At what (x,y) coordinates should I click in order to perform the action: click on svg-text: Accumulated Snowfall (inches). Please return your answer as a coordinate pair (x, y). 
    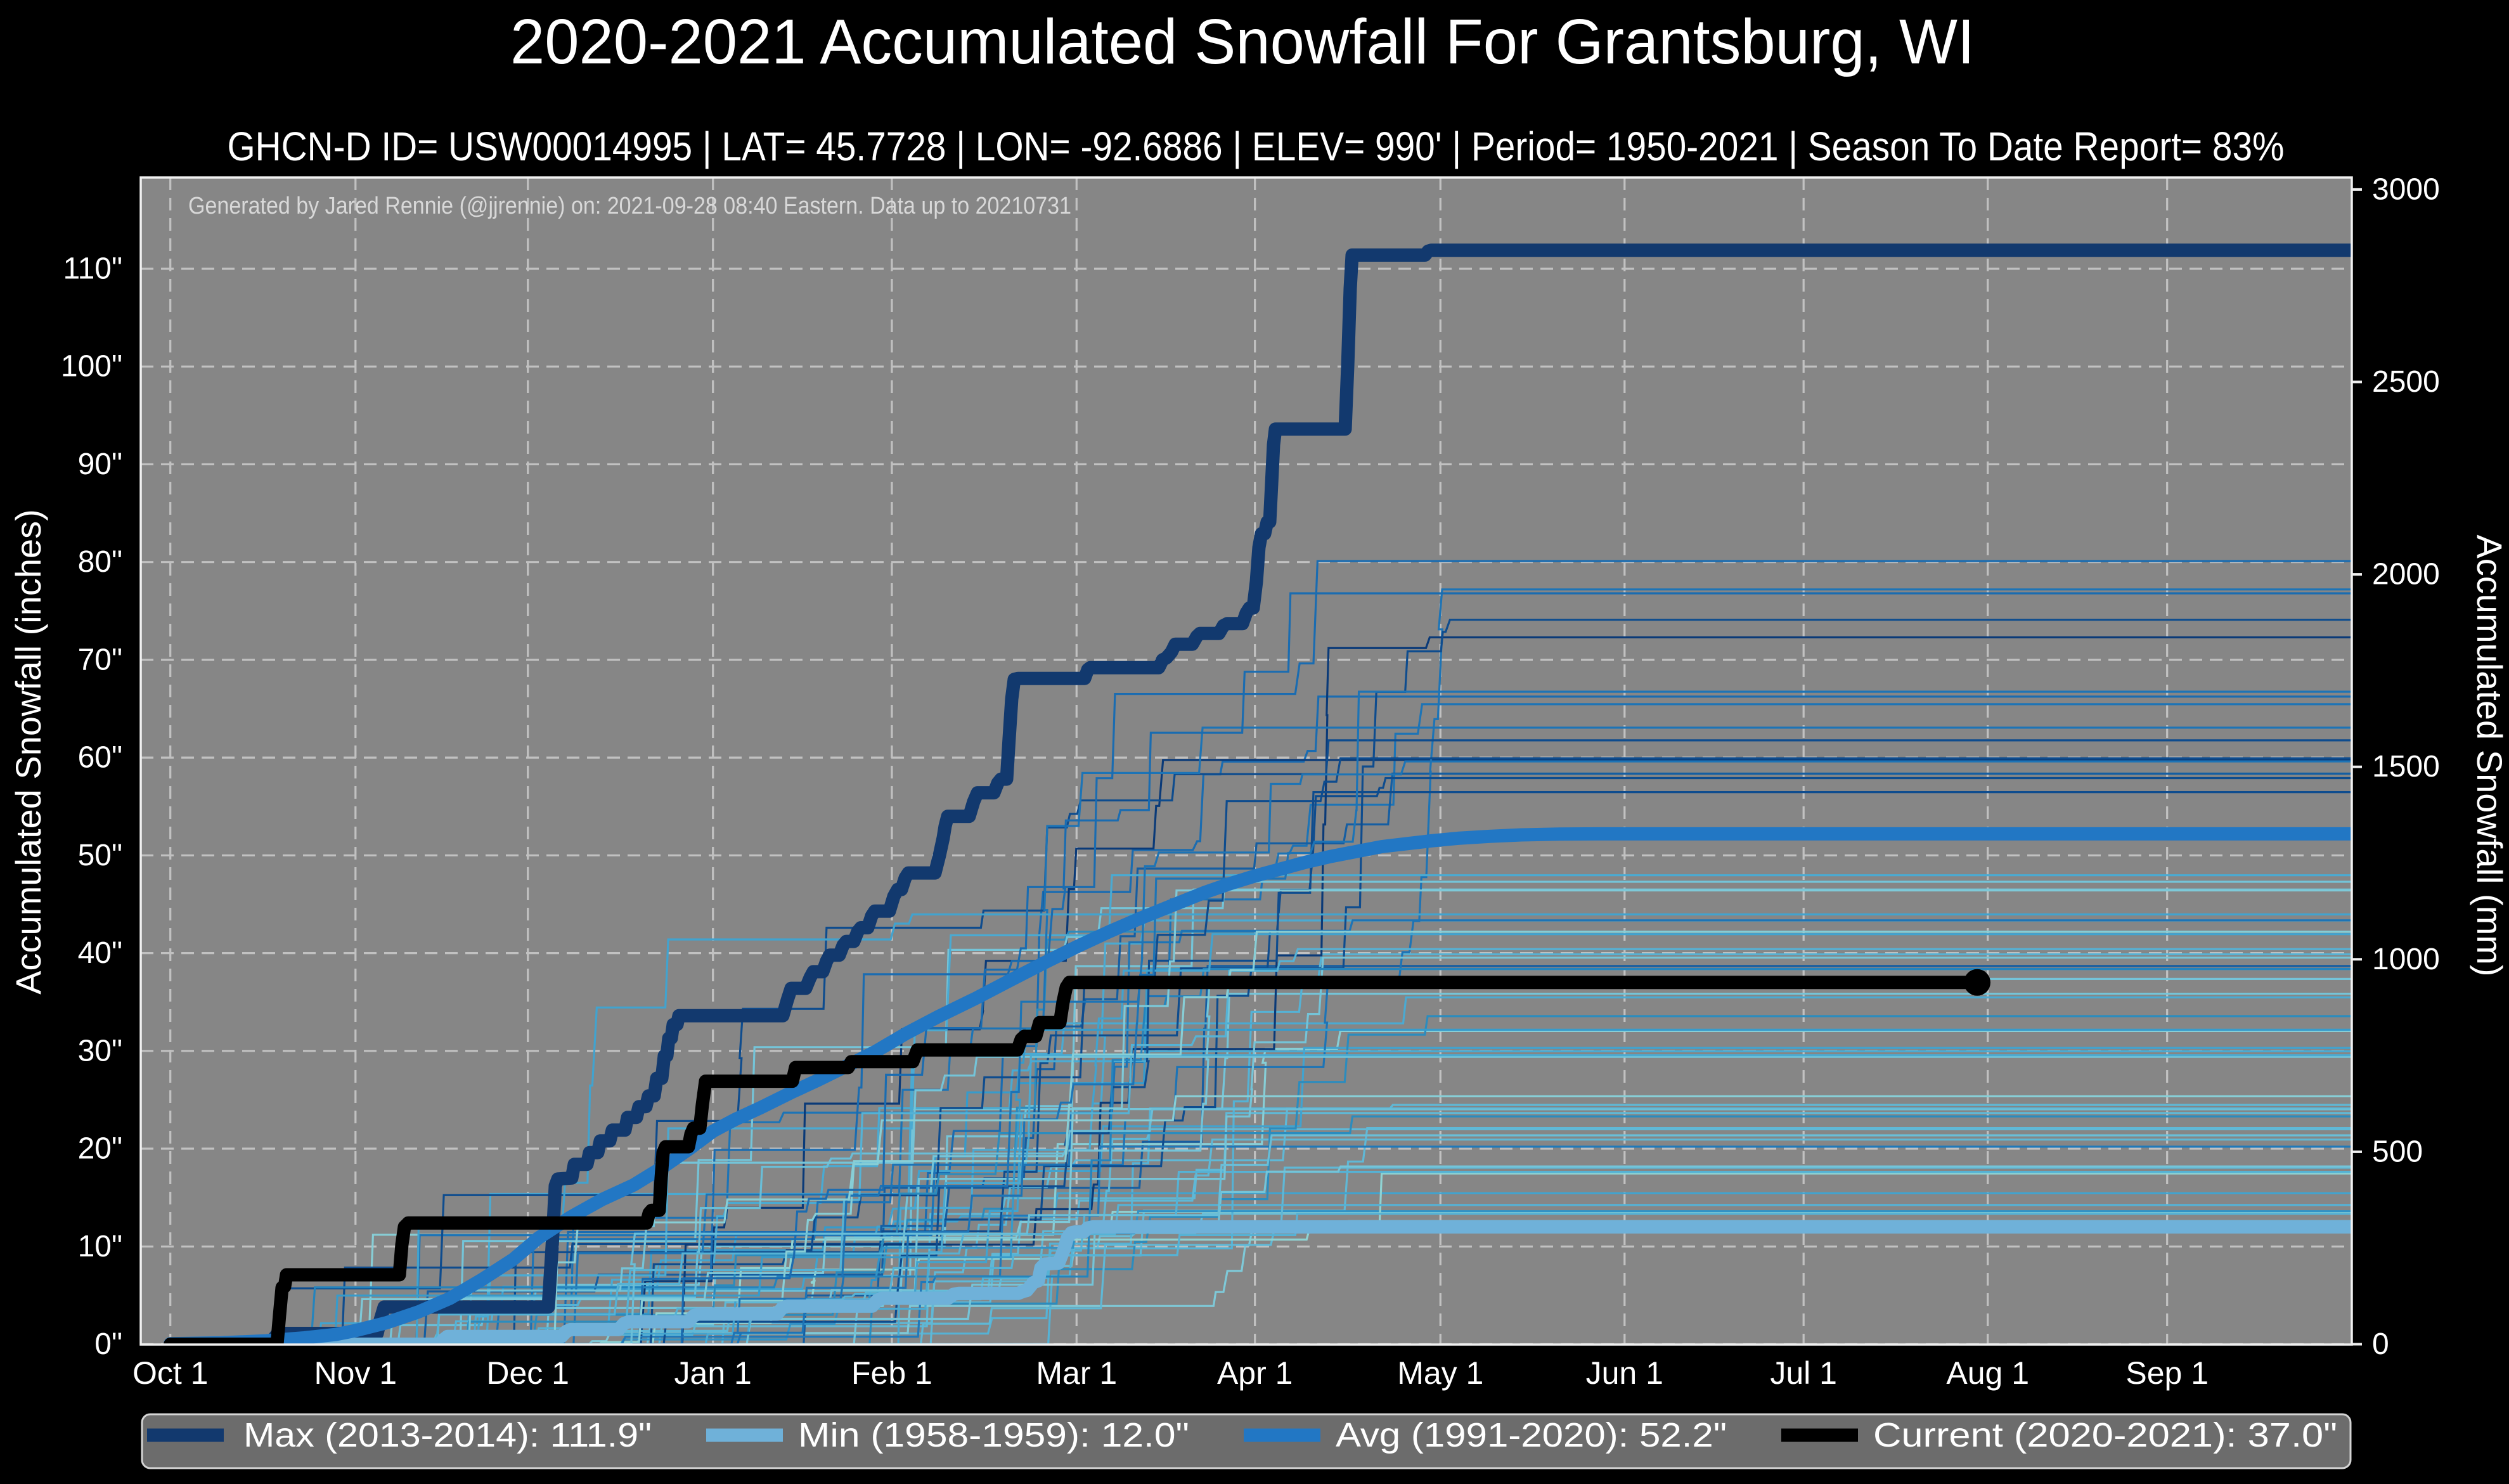
    Looking at the image, I should click on (28, 752).